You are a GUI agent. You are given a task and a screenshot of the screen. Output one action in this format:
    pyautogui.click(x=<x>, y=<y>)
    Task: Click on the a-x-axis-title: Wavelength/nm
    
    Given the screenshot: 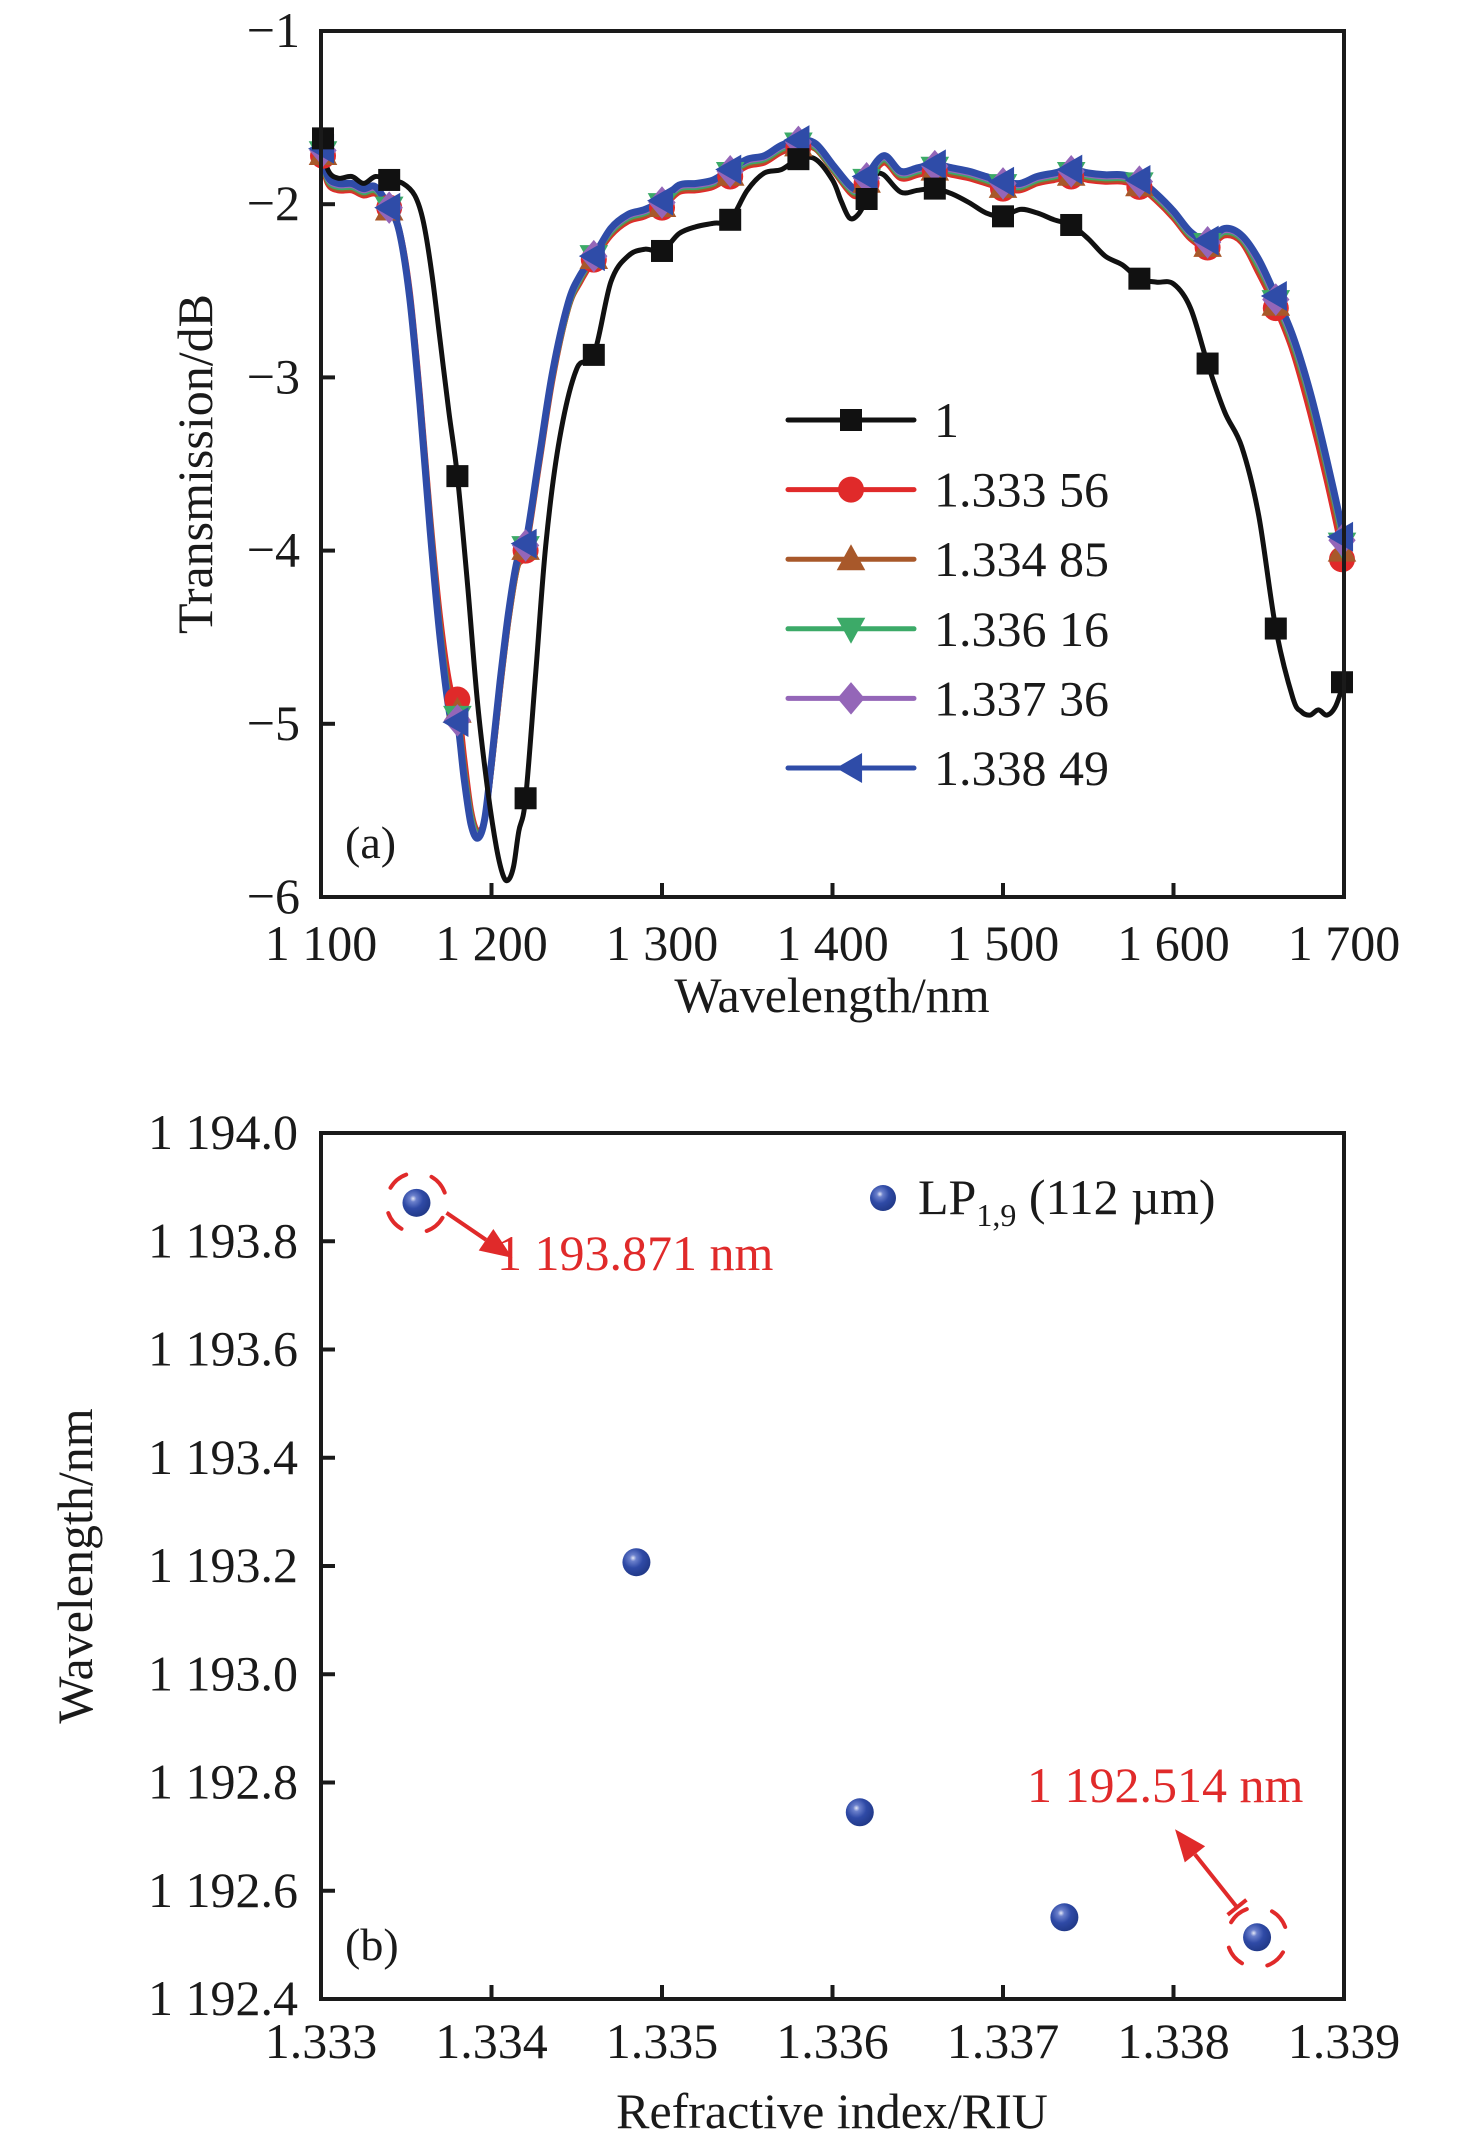 What is the action you would take?
    pyautogui.click(x=831, y=995)
    